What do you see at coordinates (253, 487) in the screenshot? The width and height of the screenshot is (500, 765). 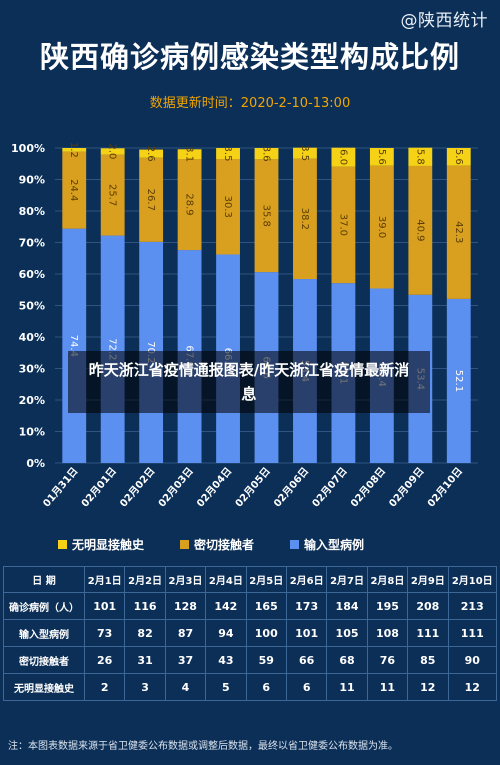 I see `x-tick-label: 02月05日` at bounding box center [253, 487].